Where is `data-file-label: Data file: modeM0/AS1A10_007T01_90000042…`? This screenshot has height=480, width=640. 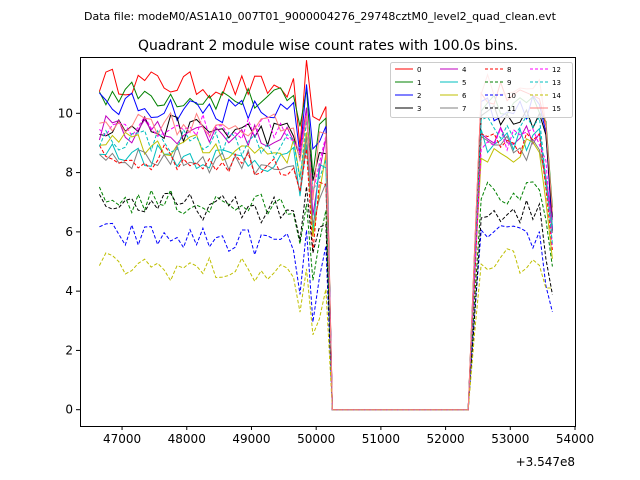 data-file-label: Data file: modeM0/AS1A10_007T01_90000042… is located at coordinates (320, 16).